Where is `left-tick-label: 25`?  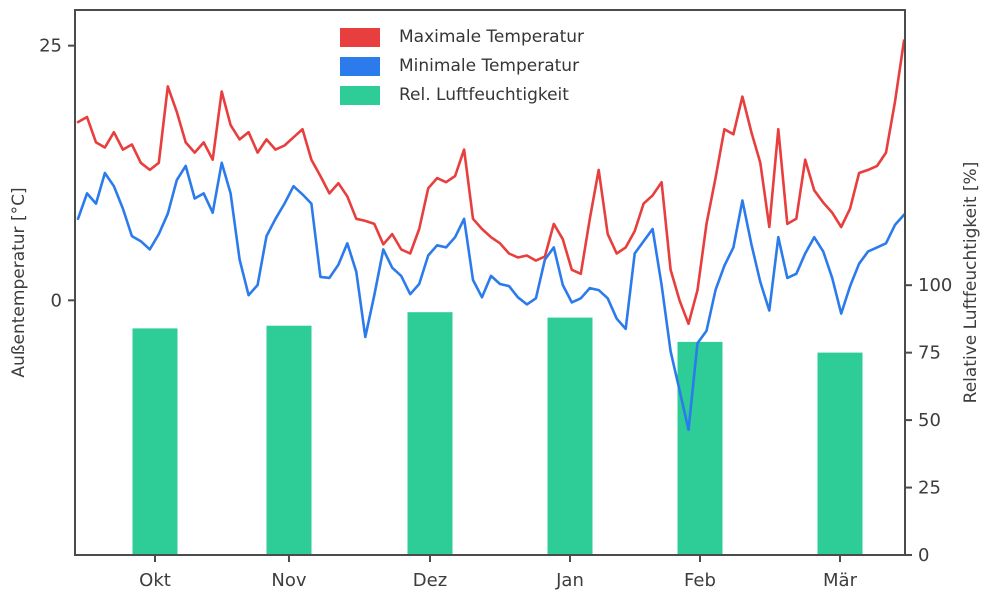
left-tick-label: 25 is located at coordinates (50, 46).